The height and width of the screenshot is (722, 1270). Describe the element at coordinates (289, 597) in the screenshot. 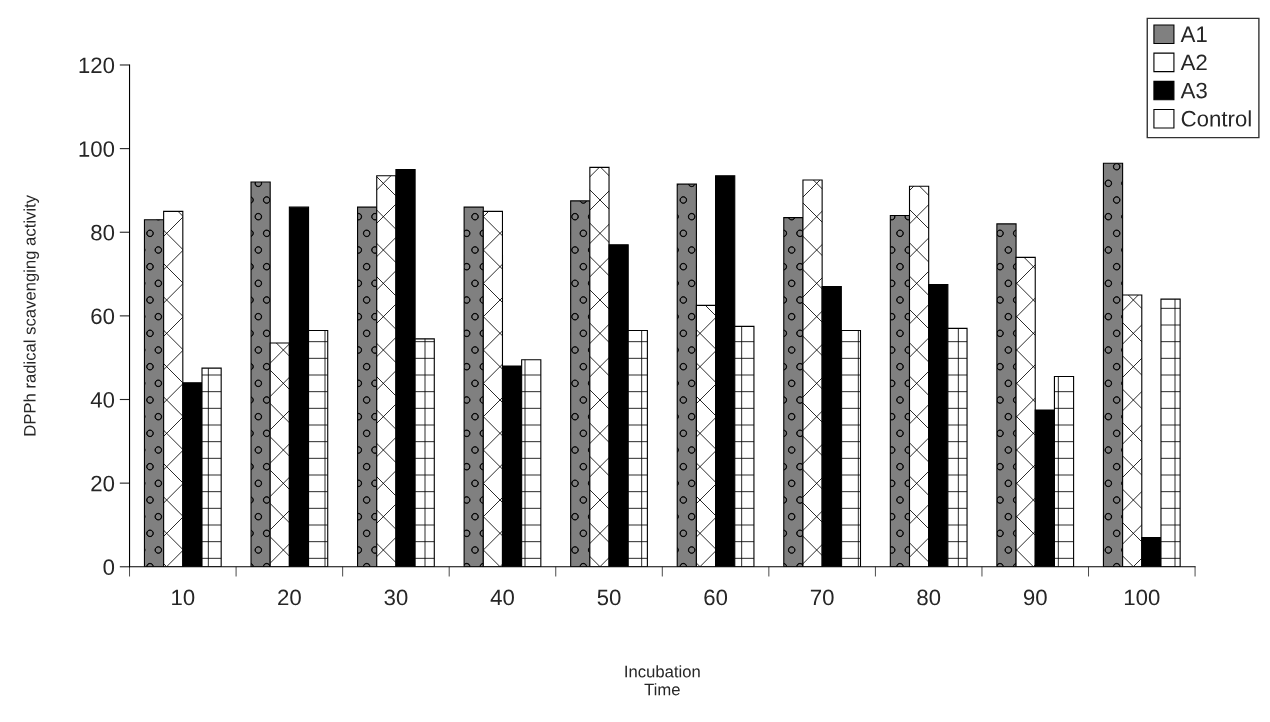

I see `x-tick-label: 20` at that location.